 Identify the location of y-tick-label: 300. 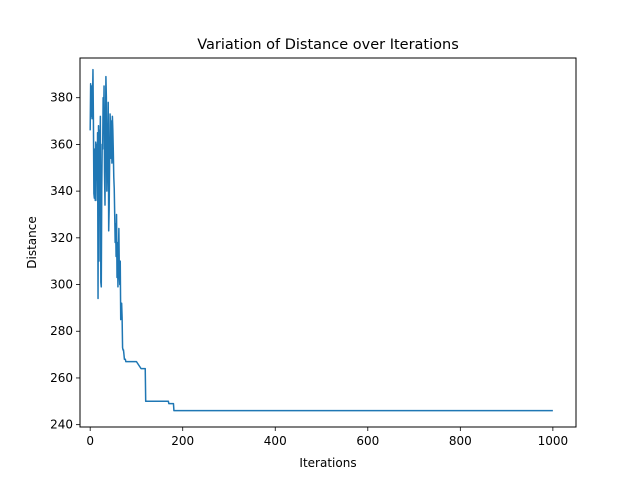
(61, 285).